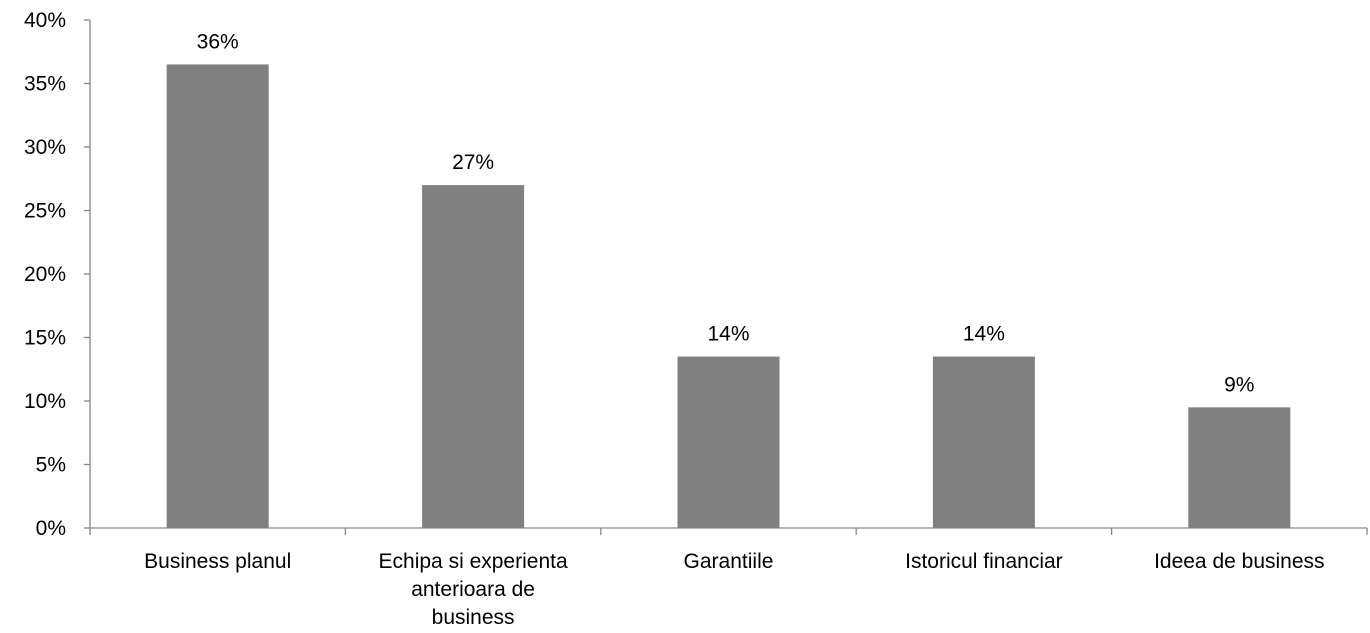  I want to click on x-tick-label-line: Istoricul financiar, so click(984, 561).